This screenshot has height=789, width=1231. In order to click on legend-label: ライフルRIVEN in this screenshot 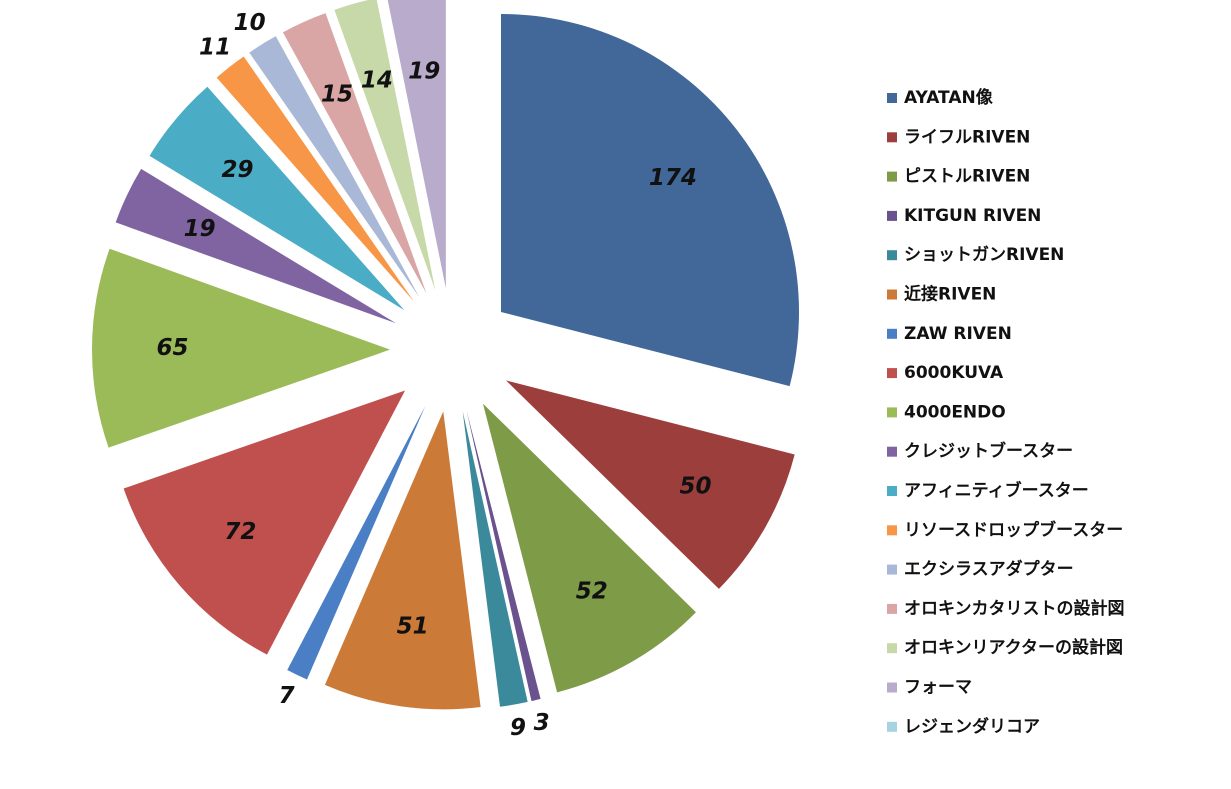, I will do `click(967, 137)`.